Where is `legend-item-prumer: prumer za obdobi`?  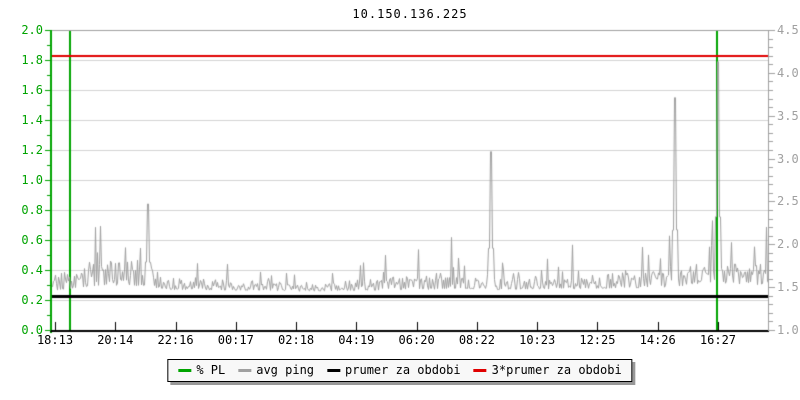 legend-item-prumer: prumer za obdobi is located at coordinates (394, 370).